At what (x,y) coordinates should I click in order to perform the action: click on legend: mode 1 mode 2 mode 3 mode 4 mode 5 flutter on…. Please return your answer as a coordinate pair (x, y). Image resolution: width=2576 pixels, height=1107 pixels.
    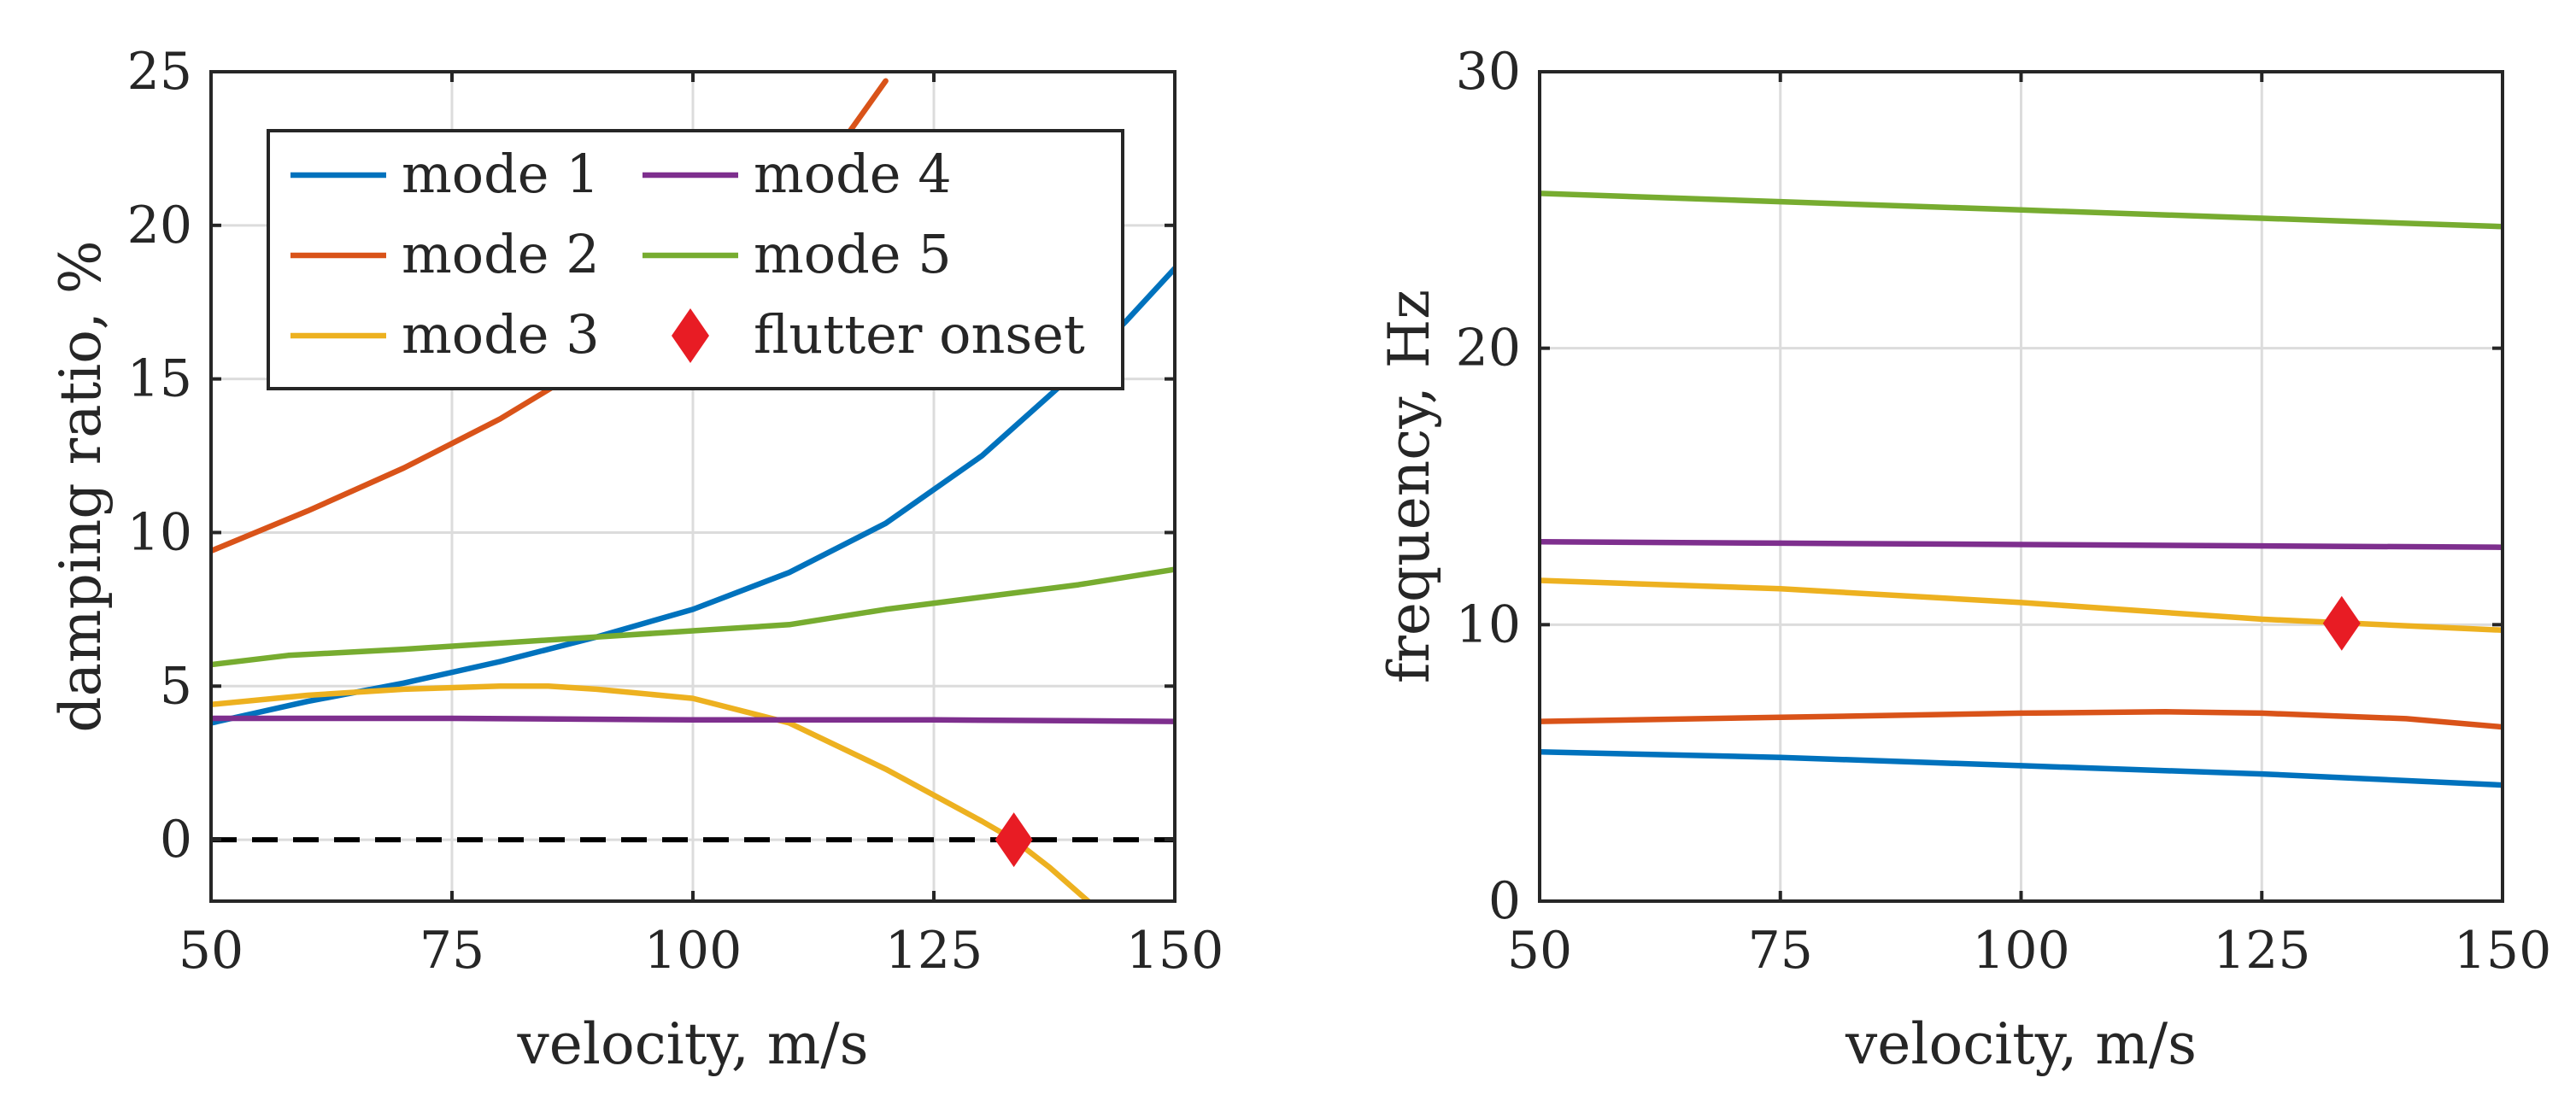
    Looking at the image, I should click on (695, 259).